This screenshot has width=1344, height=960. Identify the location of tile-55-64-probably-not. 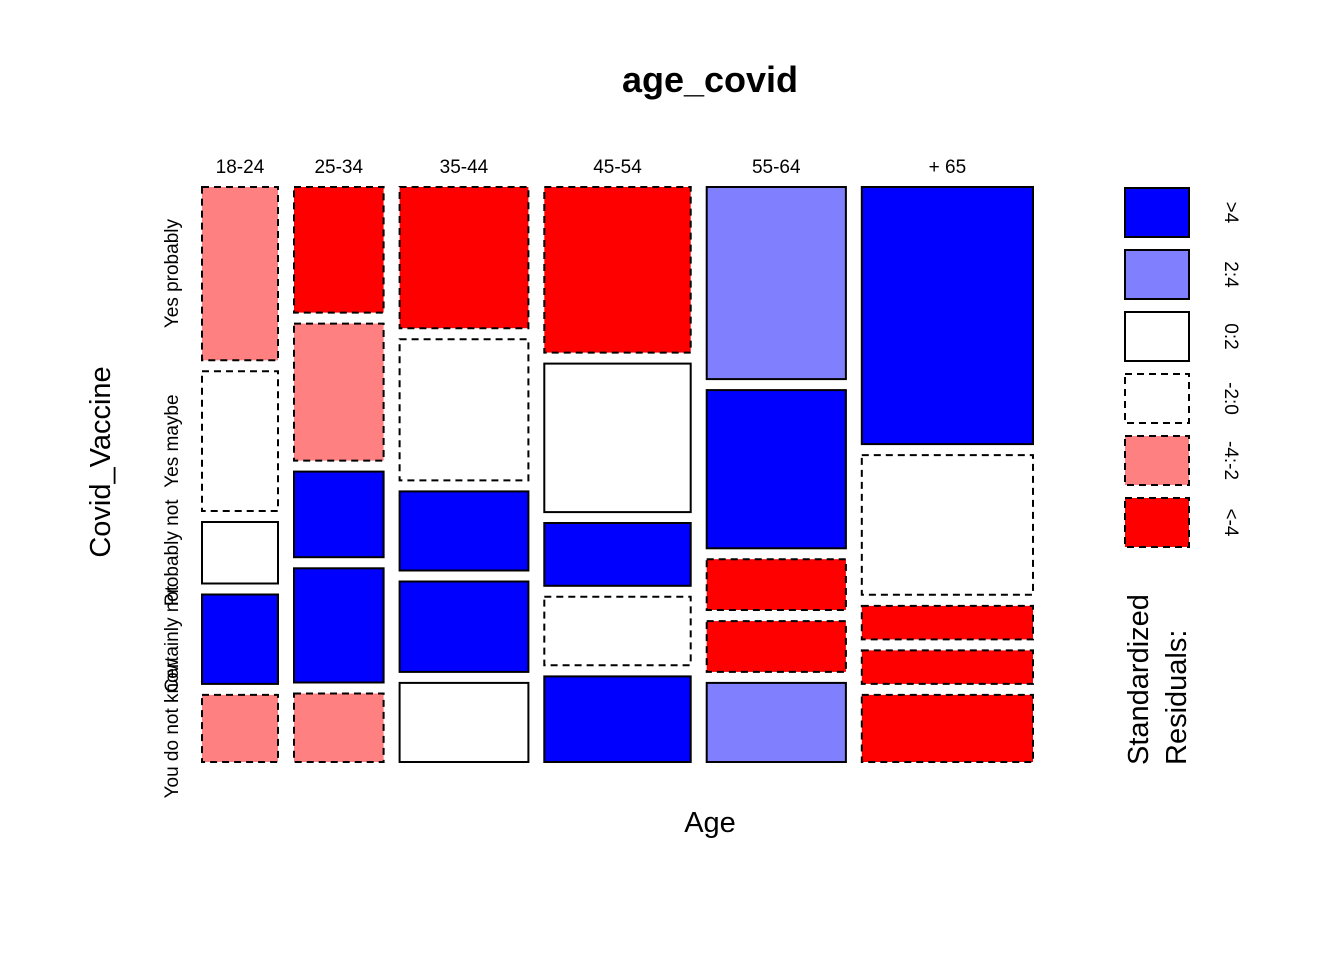
(776, 585).